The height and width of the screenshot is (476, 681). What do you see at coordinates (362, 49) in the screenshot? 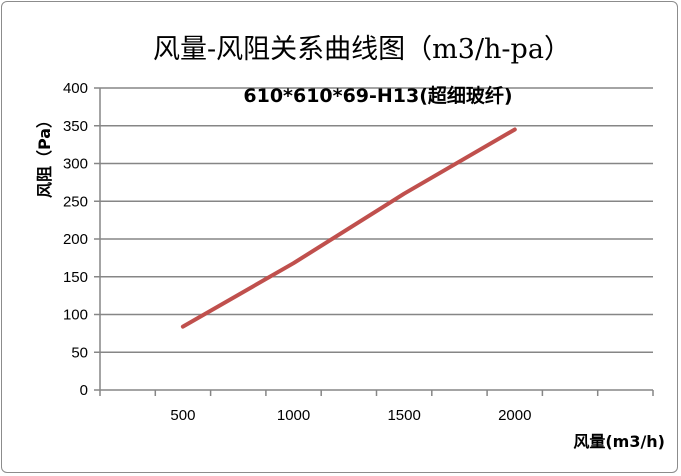
I see `chart-title: 风量-风阻关系曲线图（m3/h-pa）` at bounding box center [362, 49].